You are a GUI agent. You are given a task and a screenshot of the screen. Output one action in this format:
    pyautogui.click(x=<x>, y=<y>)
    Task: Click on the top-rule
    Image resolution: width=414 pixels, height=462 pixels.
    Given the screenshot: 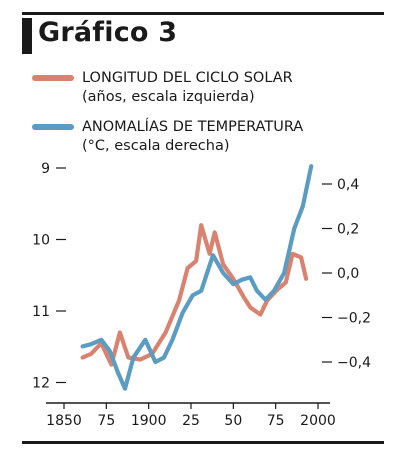 What is the action you would take?
    pyautogui.click(x=203, y=13)
    